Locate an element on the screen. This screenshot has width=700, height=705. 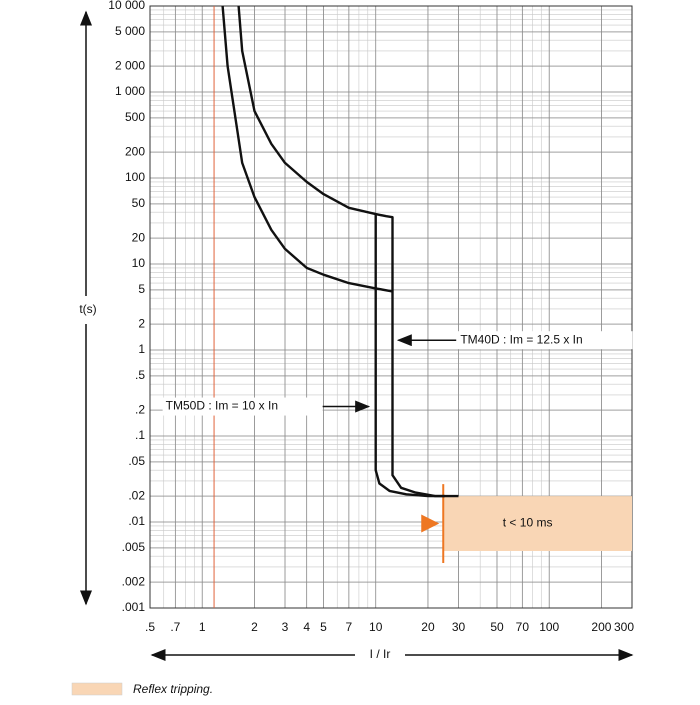
y-tick-label: .05 is located at coordinates (136, 461).